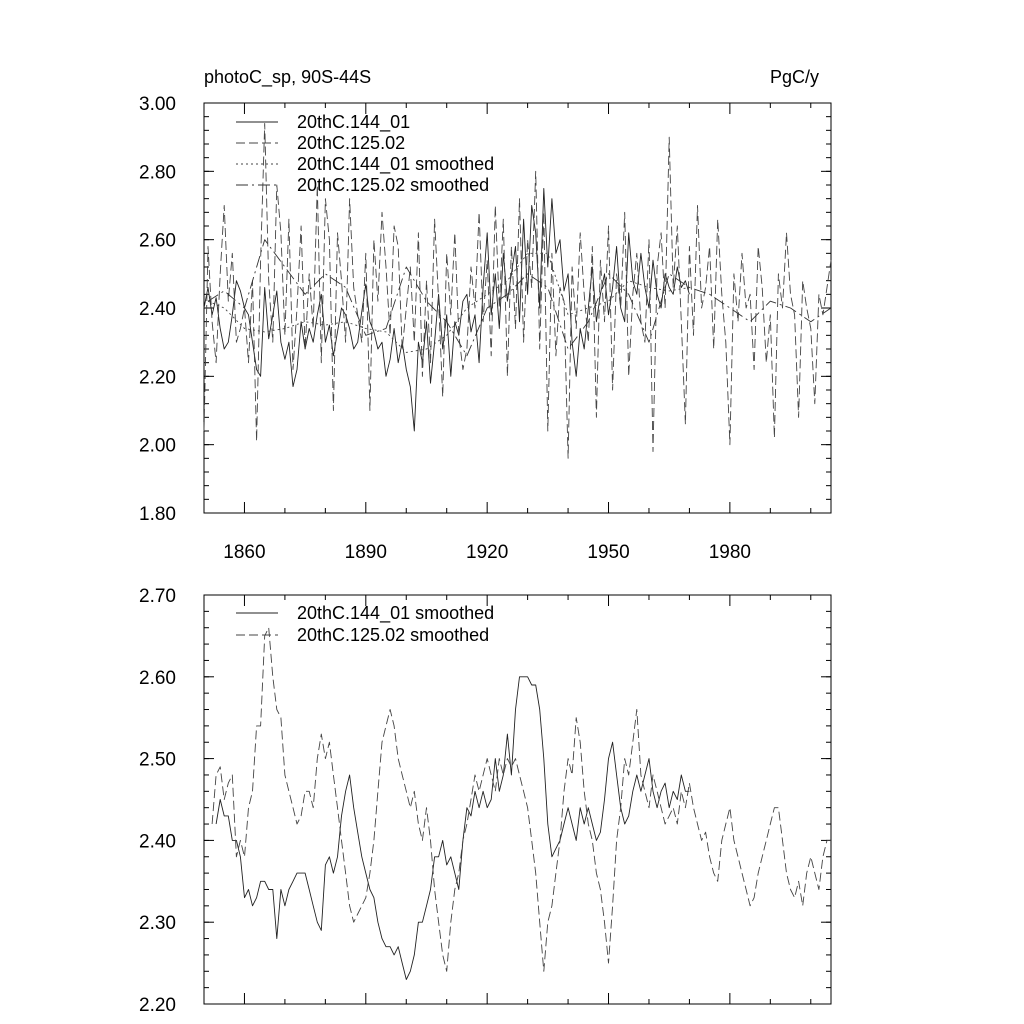 The width and height of the screenshot is (1024, 1024). Describe the element at coordinates (608, 552) in the screenshot. I see `x-tick-label: 1950` at that location.